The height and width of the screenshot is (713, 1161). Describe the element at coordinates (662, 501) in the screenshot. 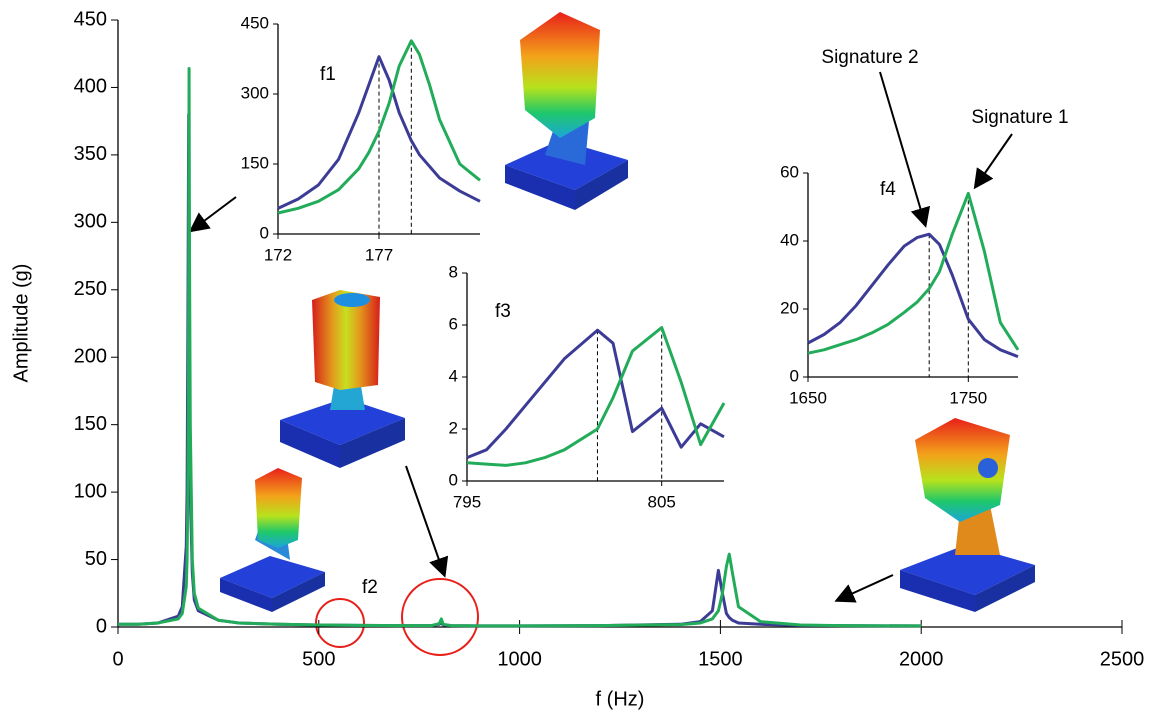

I see `x-tick-label: 805` at that location.